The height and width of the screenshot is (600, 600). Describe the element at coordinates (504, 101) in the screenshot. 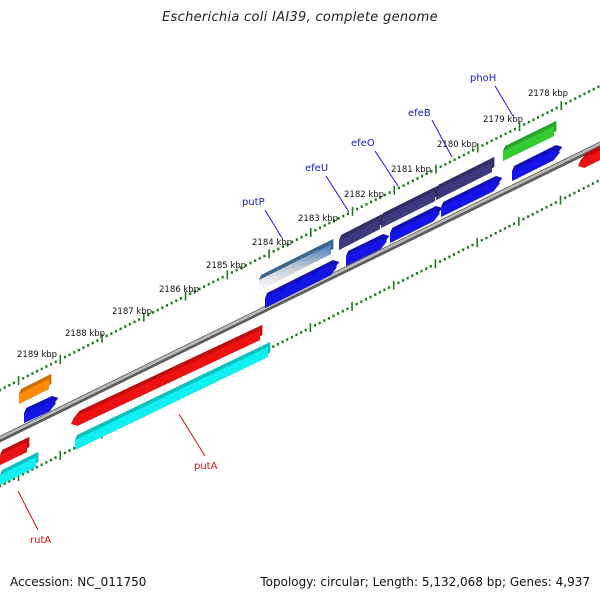

I see `leader-phoH` at that location.